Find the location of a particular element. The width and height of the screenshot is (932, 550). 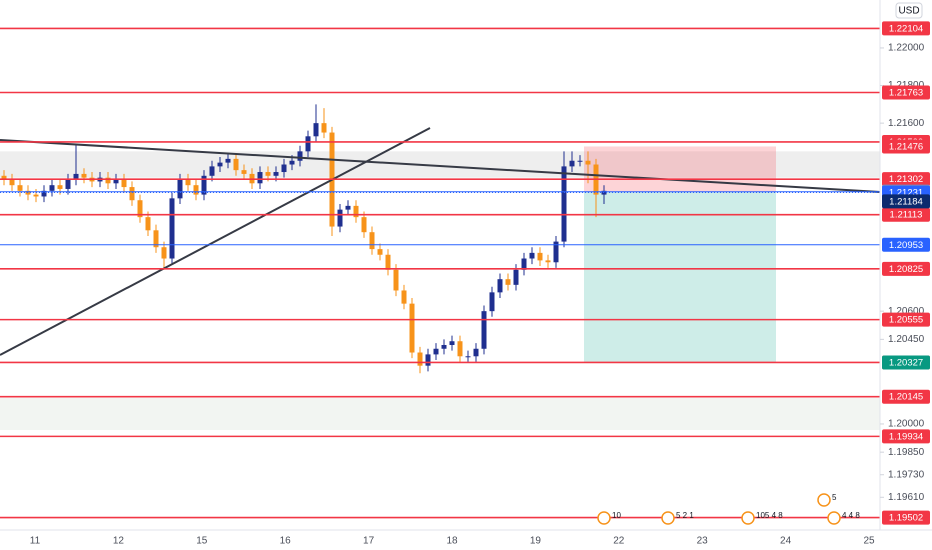

x-tick-label: 25 is located at coordinates (869, 541).